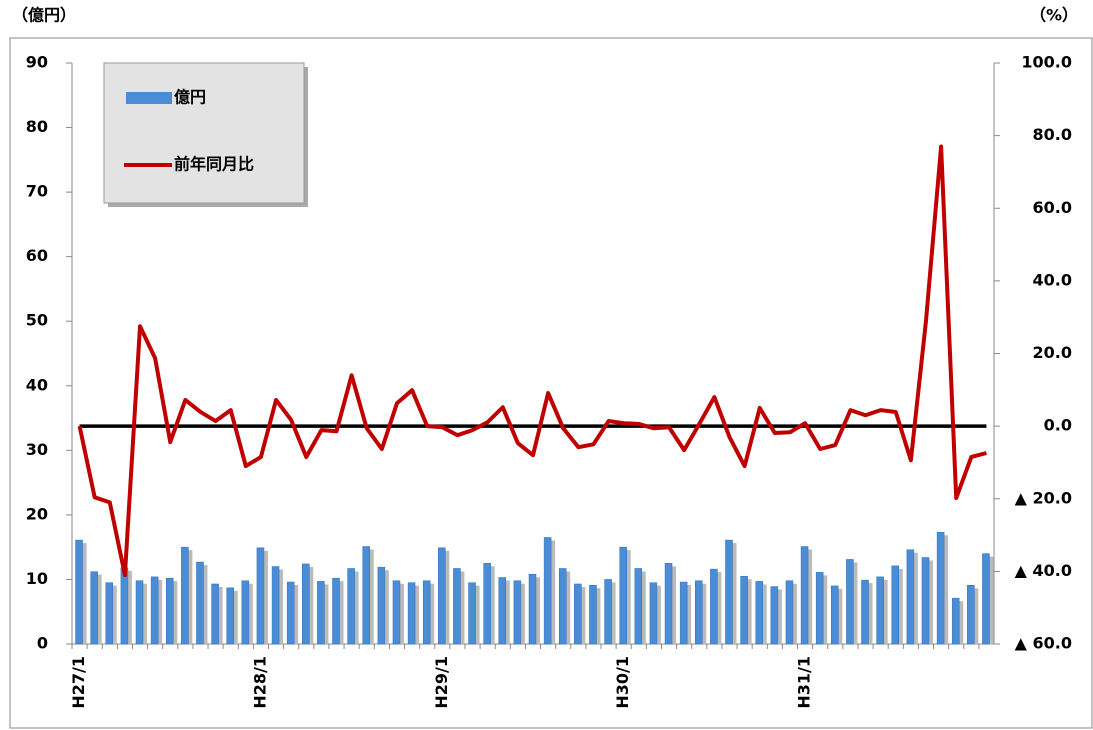 The image size is (1093, 730). Describe the element at coordinates (1052, 352) in the screenshot. I see `y2-tick-label: 20.0` at that location.